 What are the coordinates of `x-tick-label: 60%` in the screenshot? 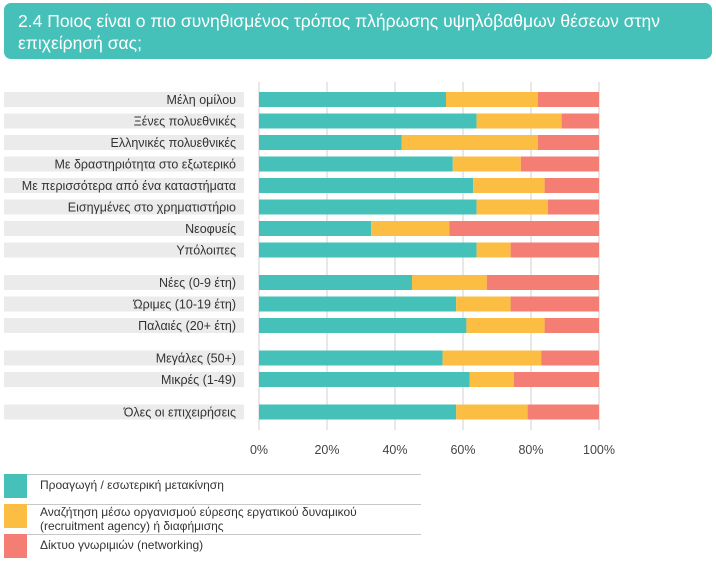 It's located at (462, 450).